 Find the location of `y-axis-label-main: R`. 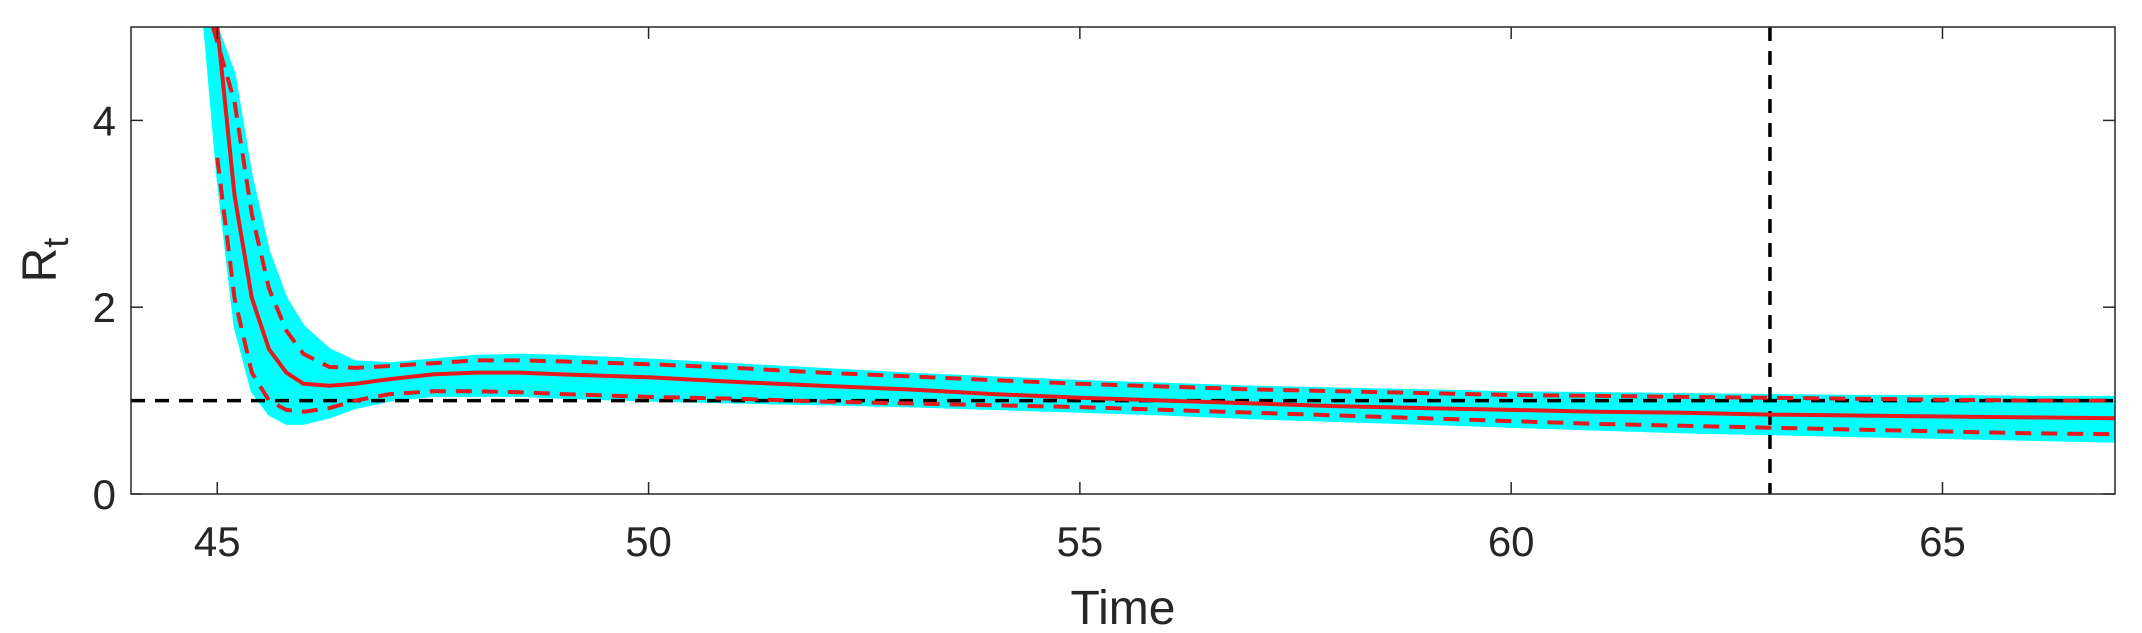

y-axis-label-main: R is located at coordinates (40, 265).